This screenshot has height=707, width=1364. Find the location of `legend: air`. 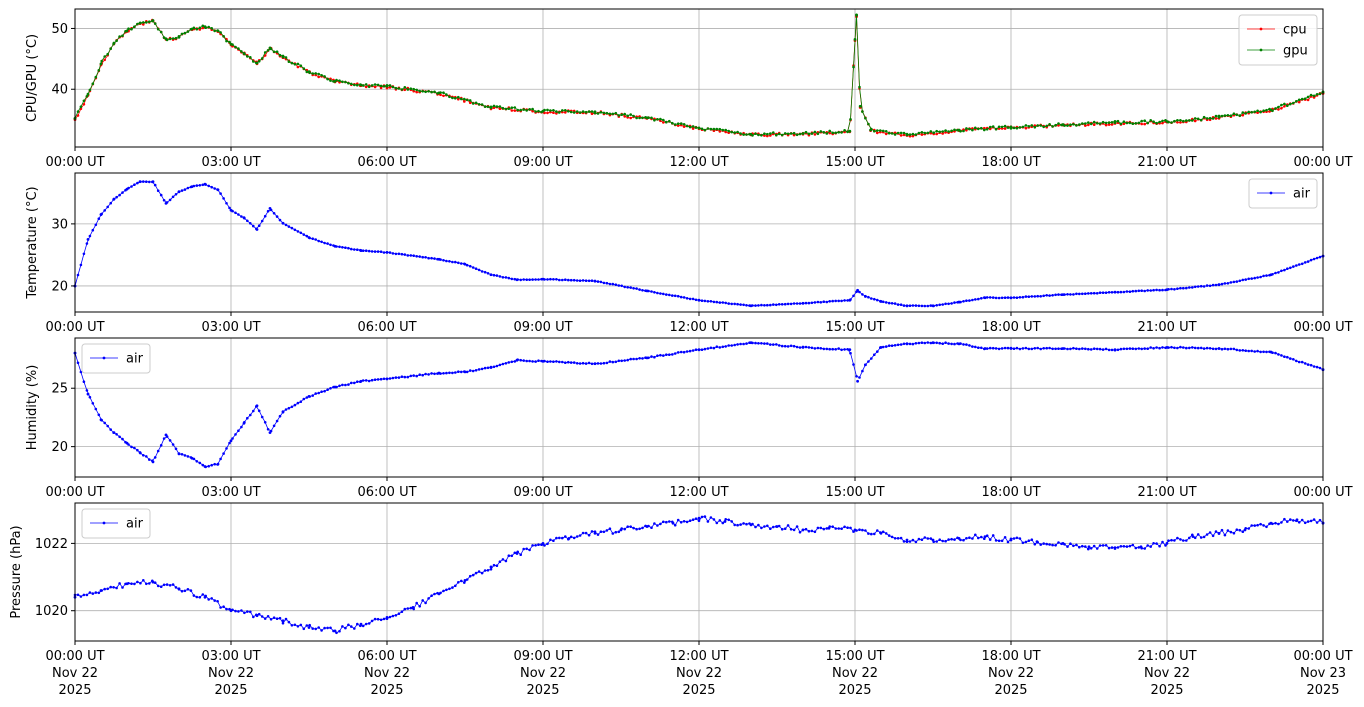

legend: air is located at coordinates (1283, 193).